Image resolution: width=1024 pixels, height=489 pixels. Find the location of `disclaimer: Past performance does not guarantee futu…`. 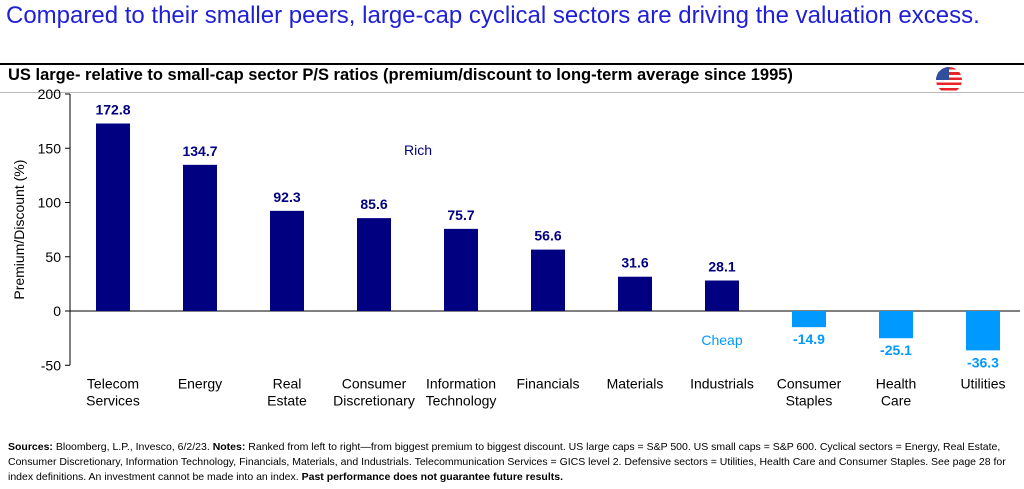

disclaimer: Past performance does not guarantee futu… is located at coordinates (432, 477).